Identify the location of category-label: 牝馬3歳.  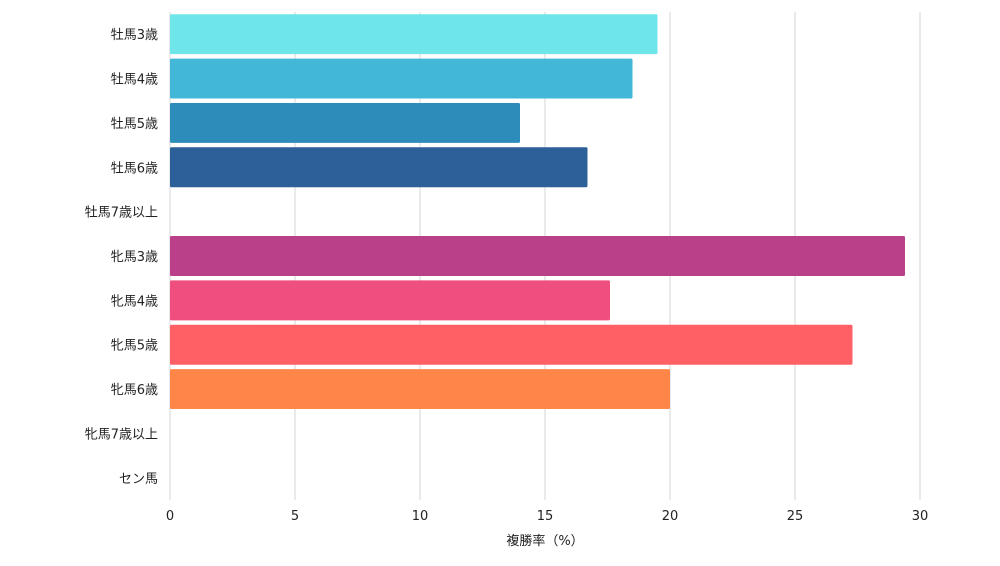
(134, 257).